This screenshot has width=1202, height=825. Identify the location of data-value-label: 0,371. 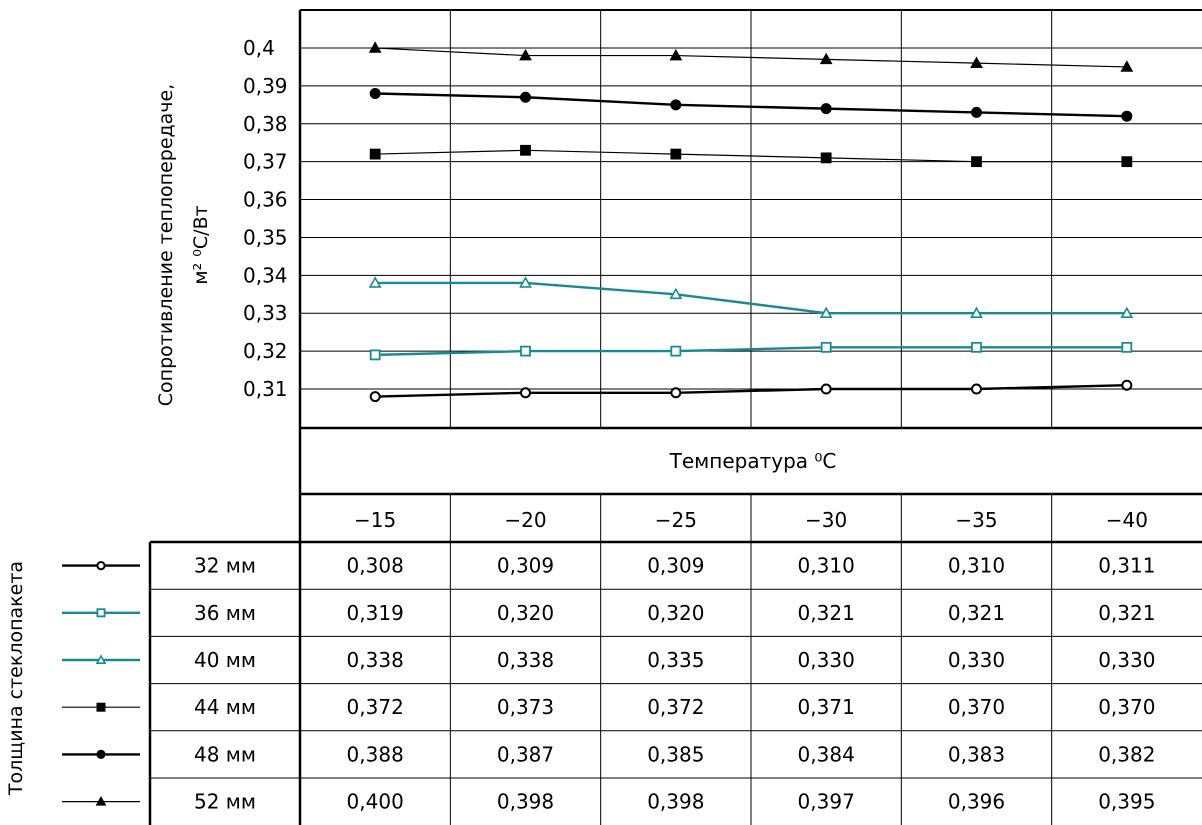
(826, 707).